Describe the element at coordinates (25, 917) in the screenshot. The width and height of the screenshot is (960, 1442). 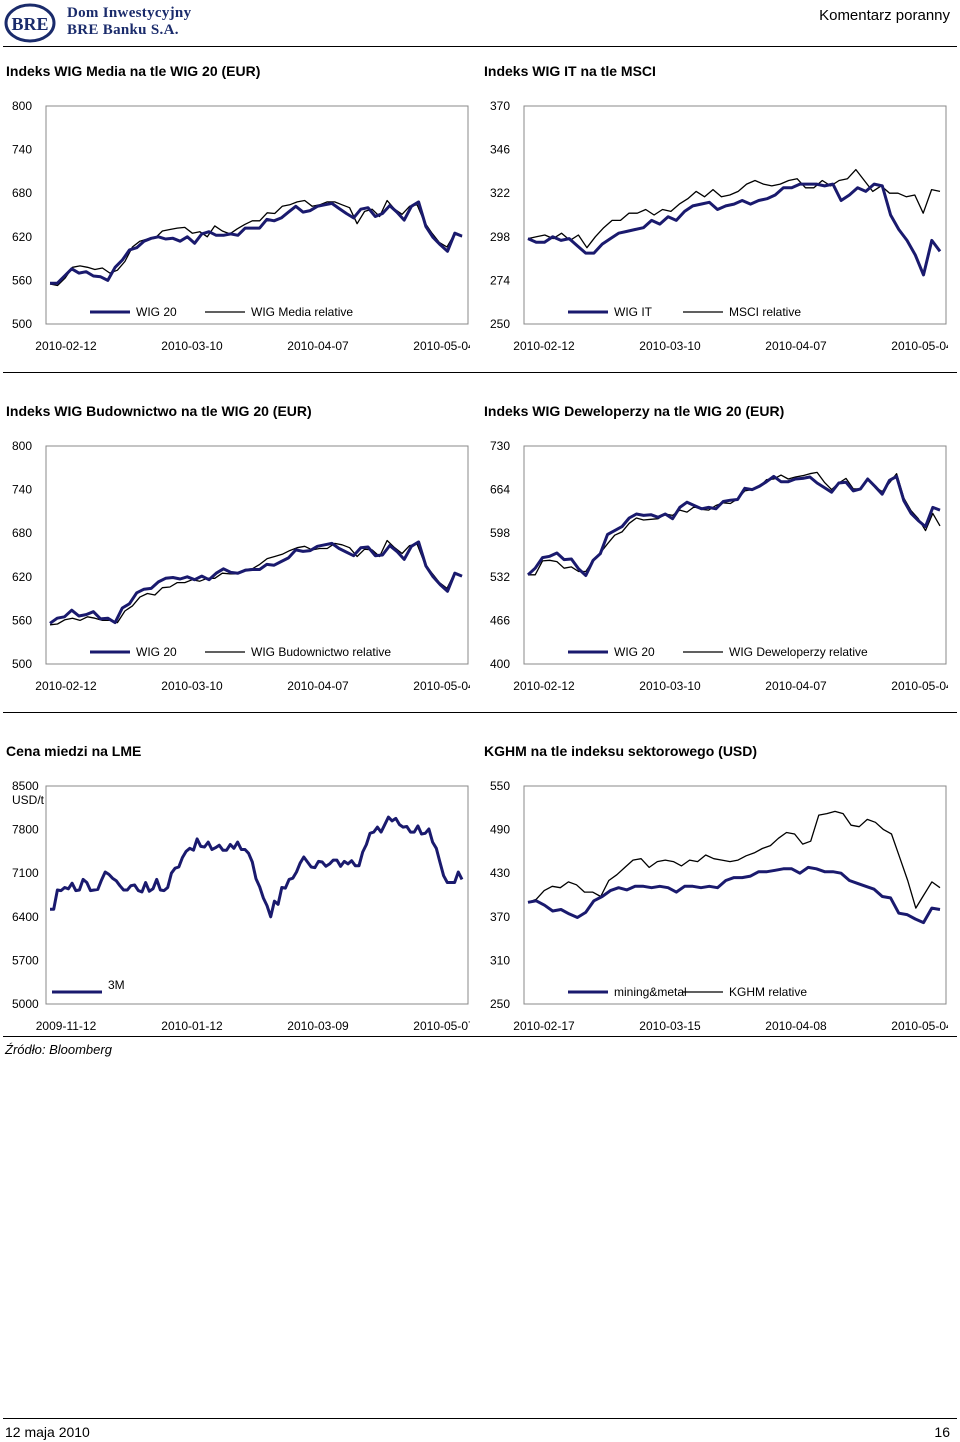
I see `y-tick-label: 6400` at that location.